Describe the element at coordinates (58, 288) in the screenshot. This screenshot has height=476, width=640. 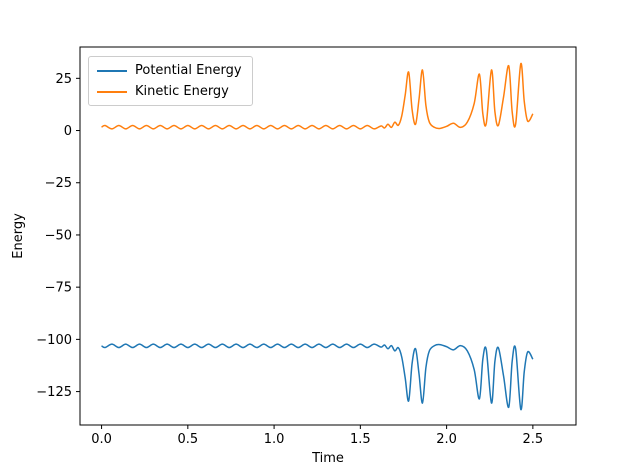
I see `y-tick-label: −75` at that location.